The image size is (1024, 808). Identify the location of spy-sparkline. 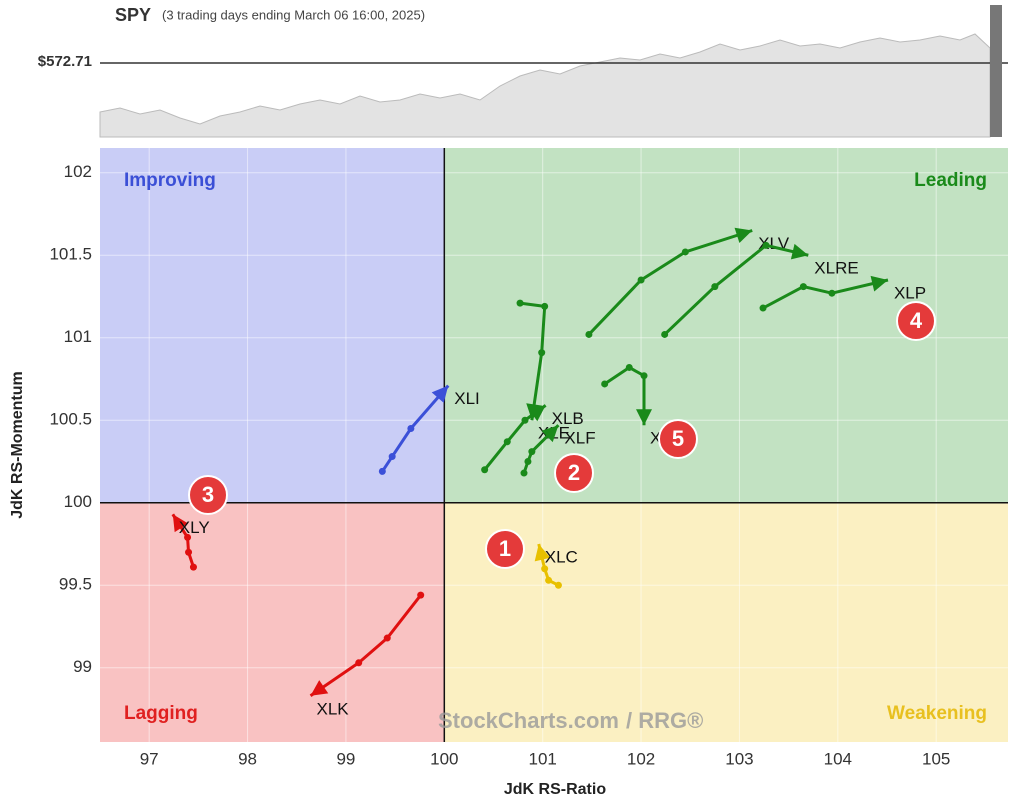
(545, 85).